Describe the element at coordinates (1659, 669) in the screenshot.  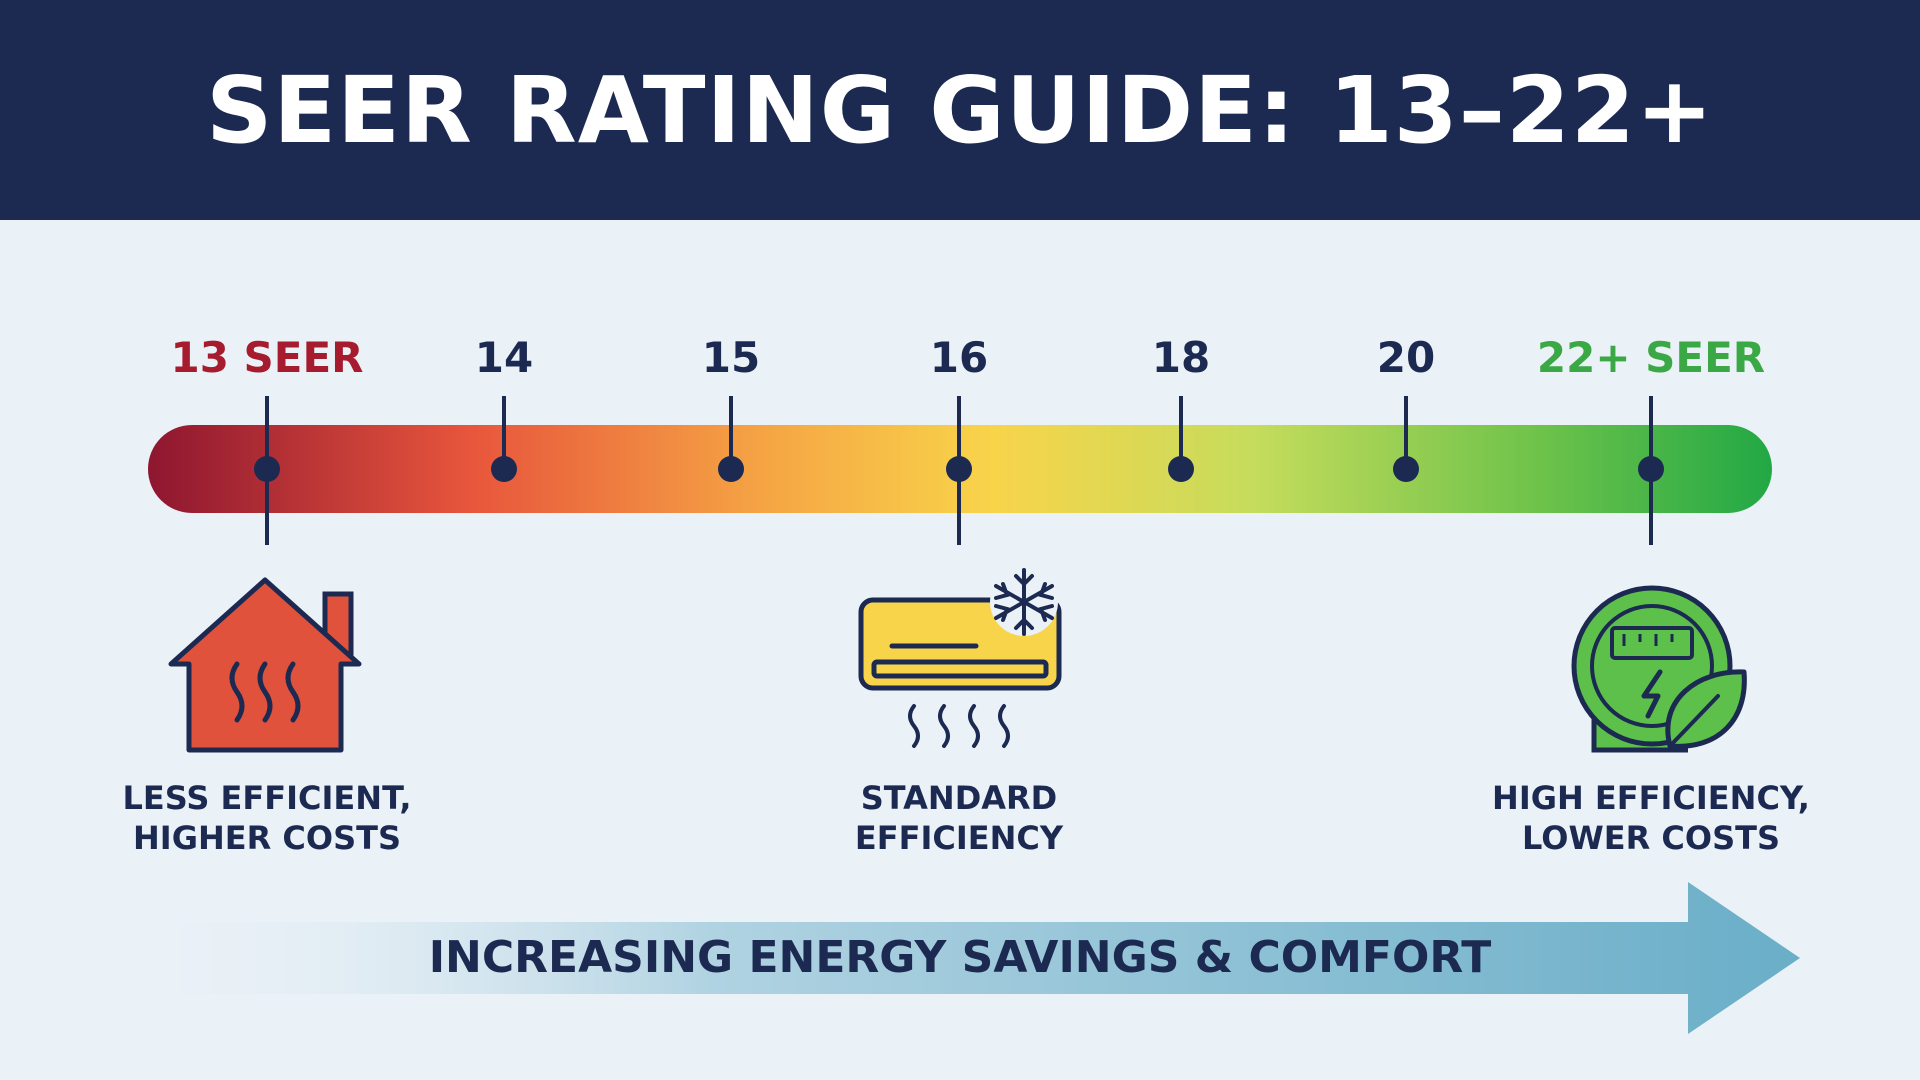
I see `energy-meter-leaf-icon` at that location.